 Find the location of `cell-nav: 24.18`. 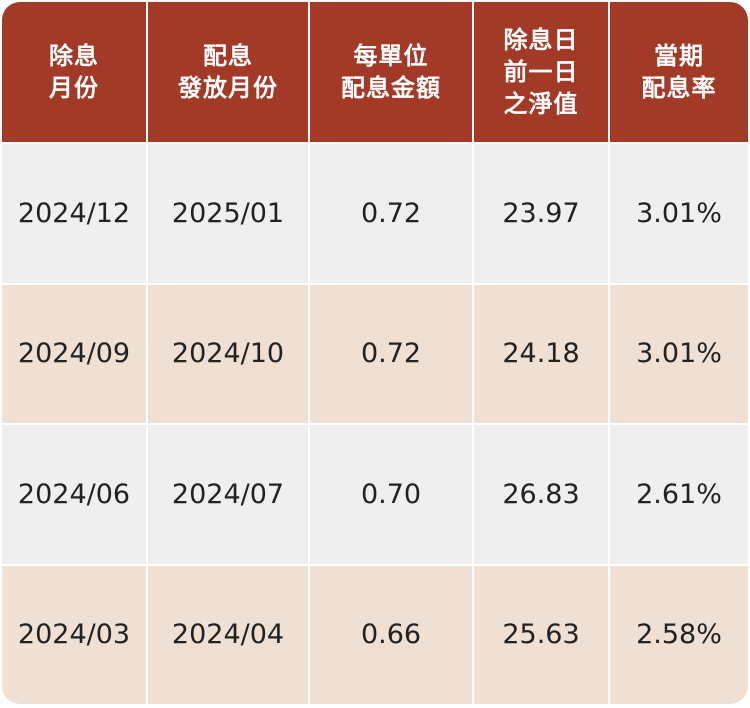

cell-nav: 24.18 is located at coordinates (542, 352).